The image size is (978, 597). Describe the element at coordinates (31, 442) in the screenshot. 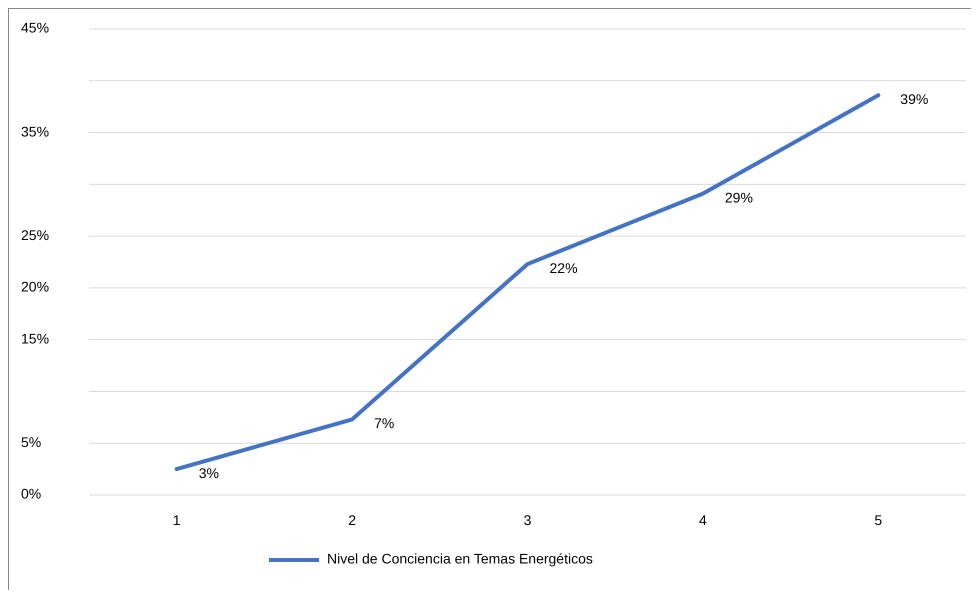

I see `y-tick-label: 5%` at that location.